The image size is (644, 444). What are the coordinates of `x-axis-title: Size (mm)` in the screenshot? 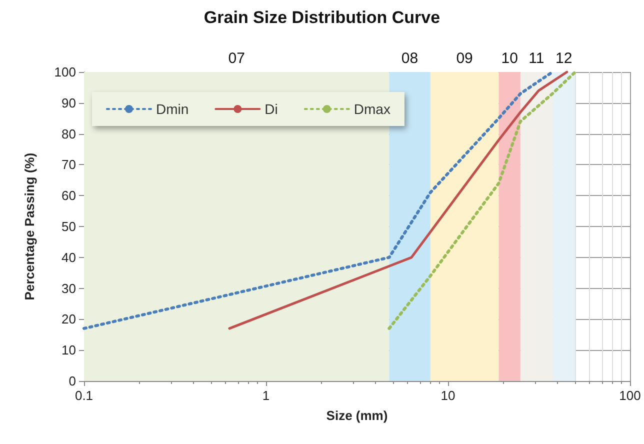 It's located at (357, 415).